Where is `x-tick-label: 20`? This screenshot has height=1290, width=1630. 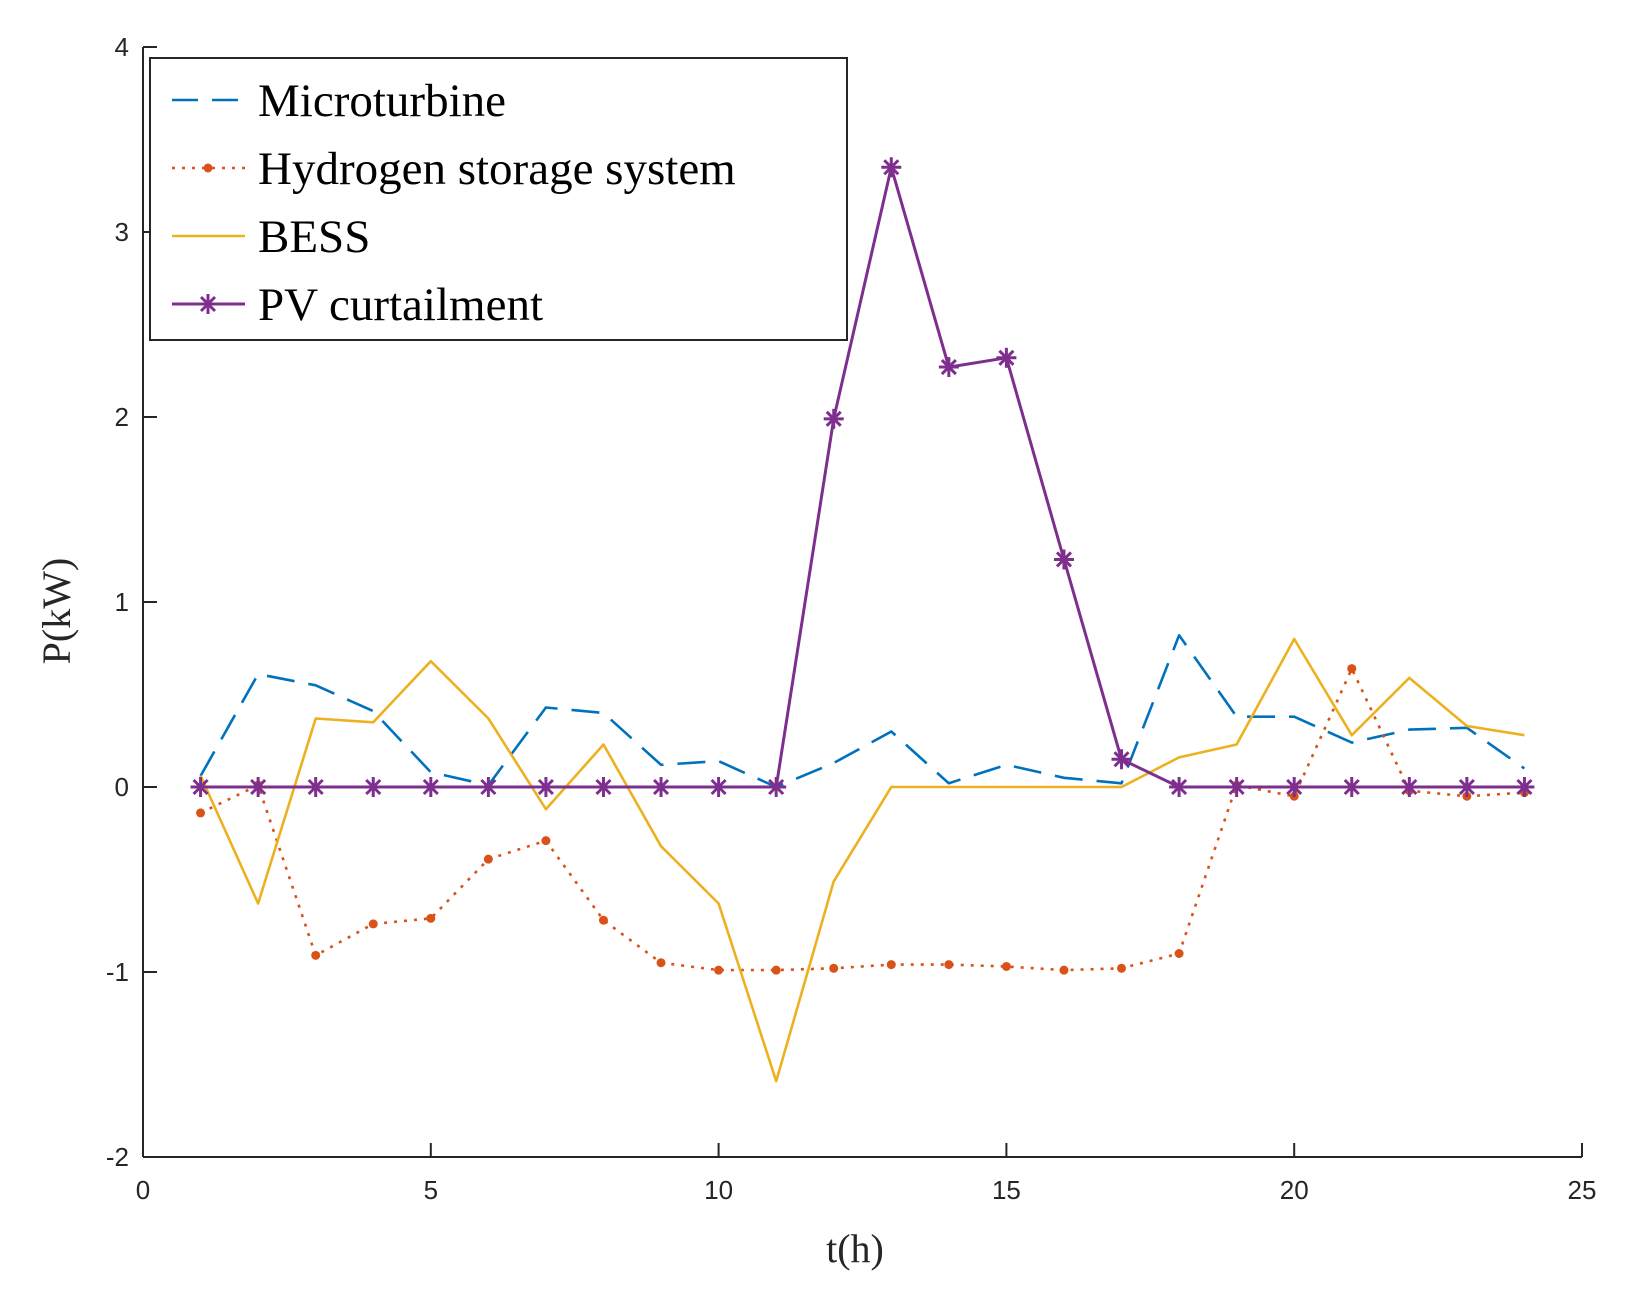 x-tick-label: 20 is located at coordinates (1294, 1190).